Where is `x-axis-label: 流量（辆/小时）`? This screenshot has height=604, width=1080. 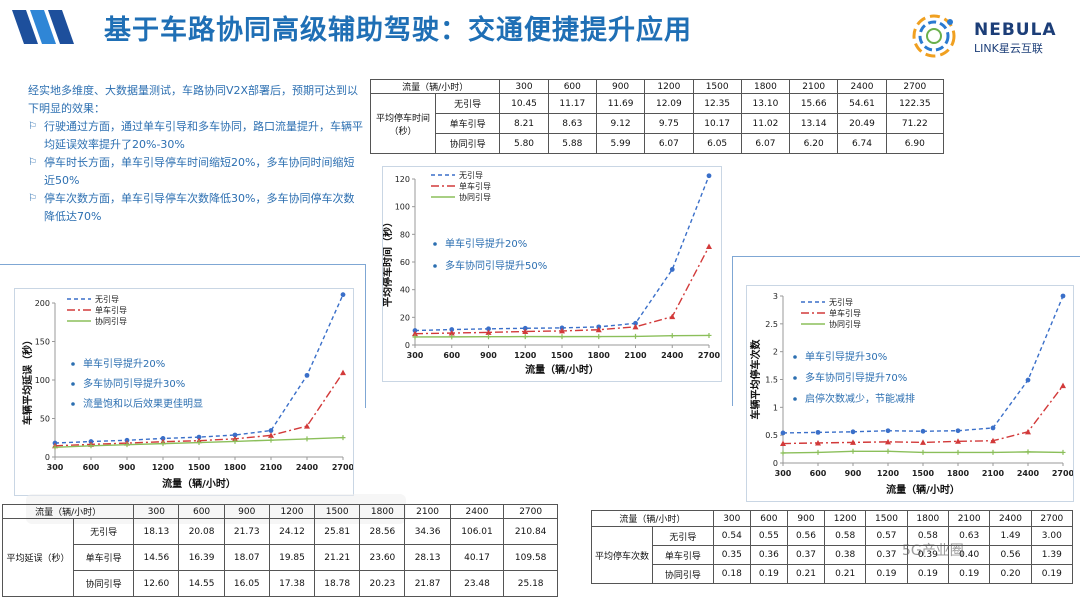 x-axis-label: 流量（辆/小时） is located at coordinates (923, 489).